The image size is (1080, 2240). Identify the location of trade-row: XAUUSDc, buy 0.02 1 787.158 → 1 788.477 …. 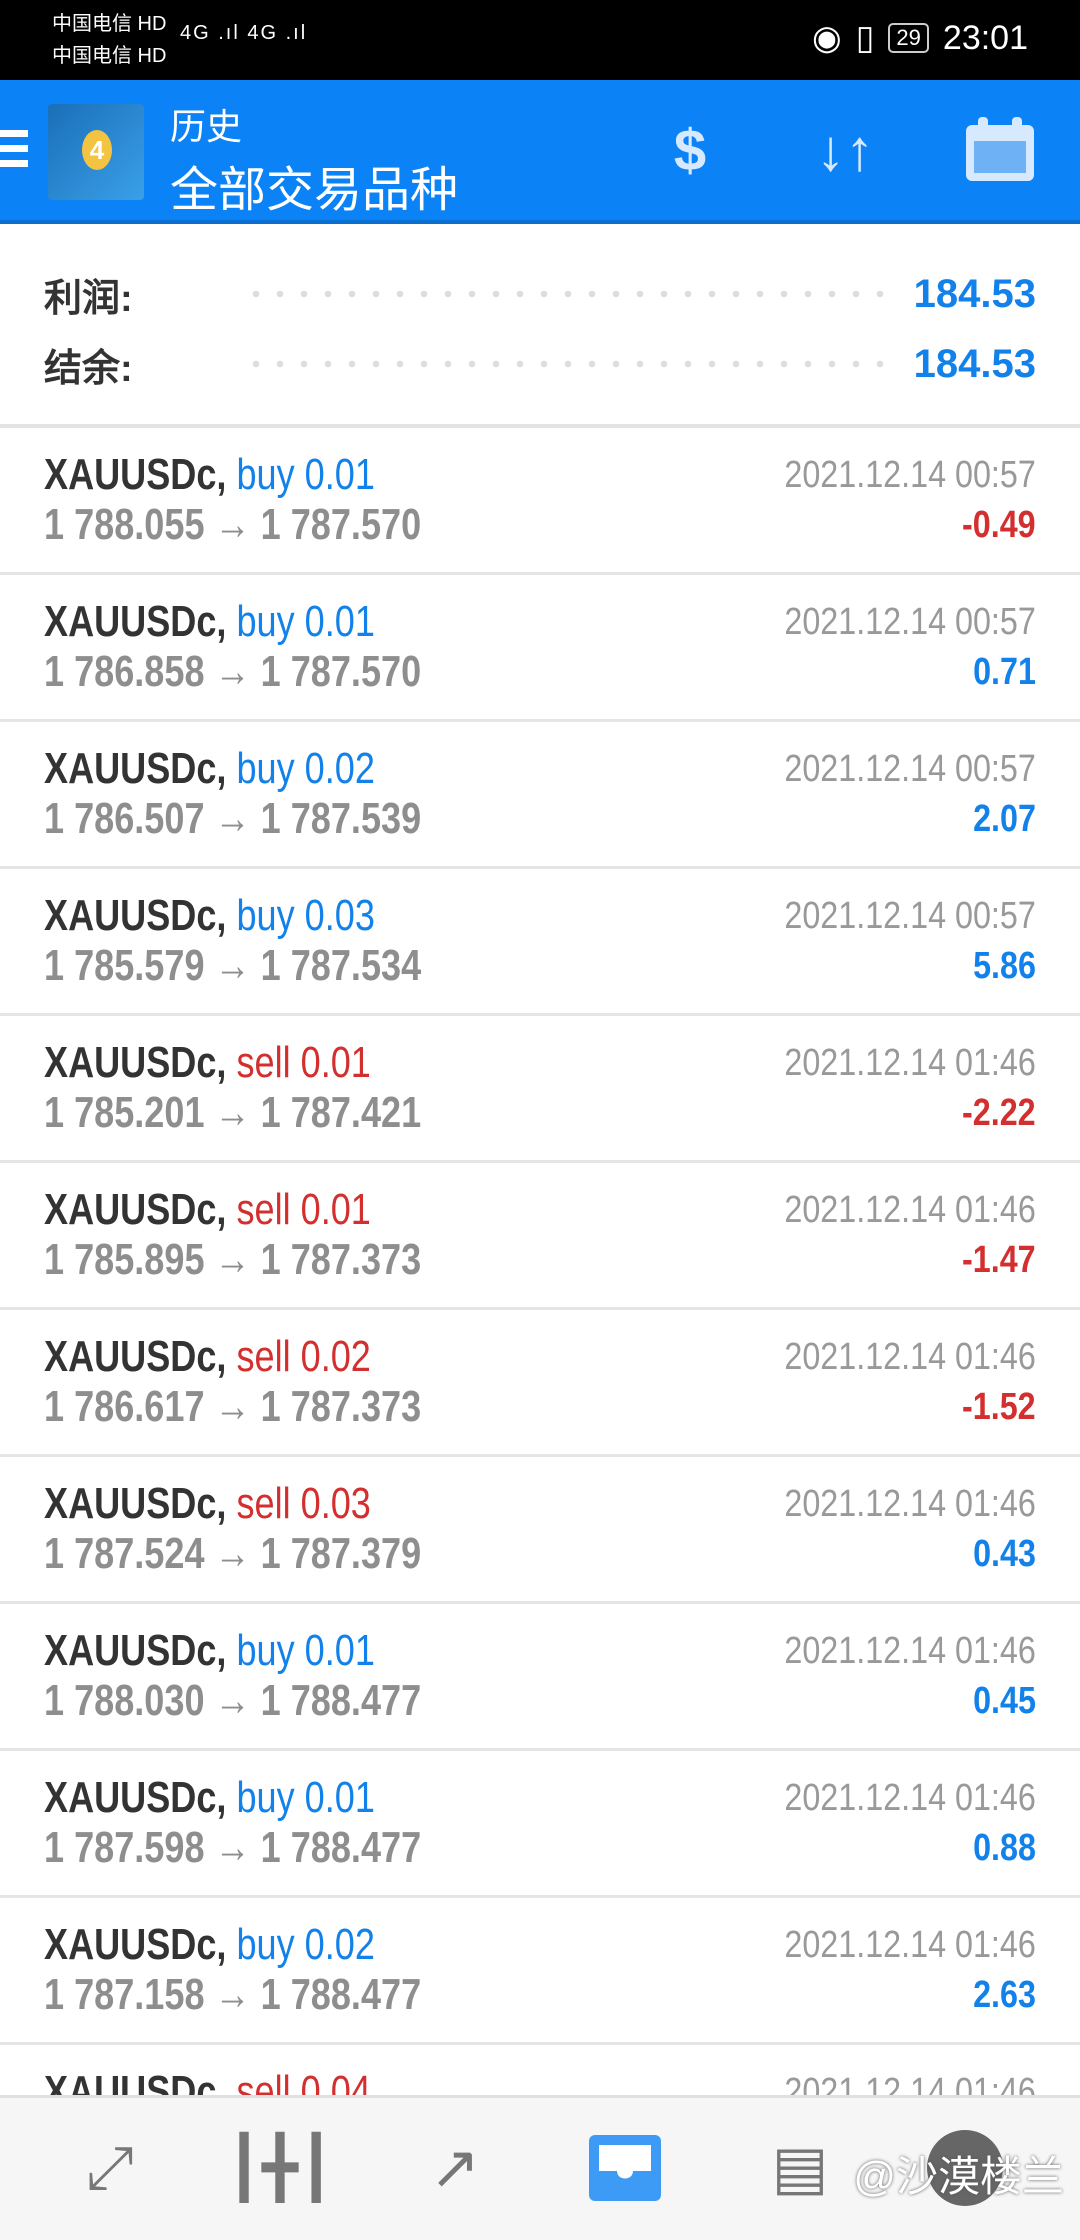
(540, 1971).